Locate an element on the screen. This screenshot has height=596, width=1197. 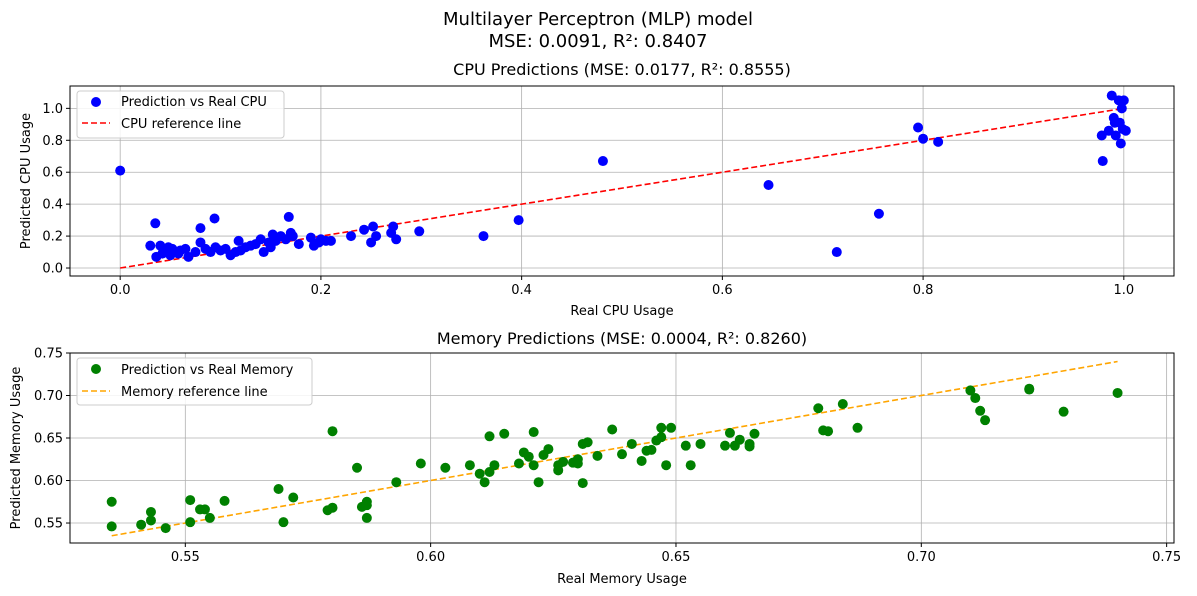
cpu-x-tick-label: 0.6 is located at coordinates (722, 290).